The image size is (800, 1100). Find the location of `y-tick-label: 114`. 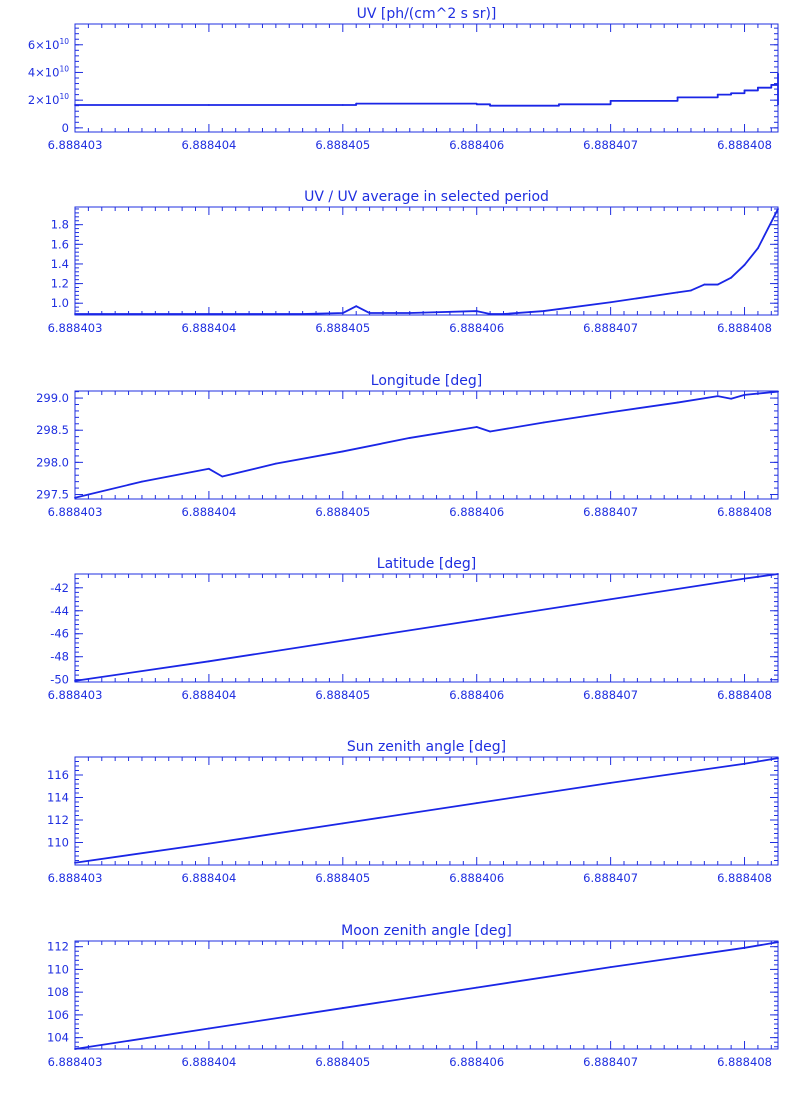

y-tick-label: 114 is located at coordinates (58, 798).